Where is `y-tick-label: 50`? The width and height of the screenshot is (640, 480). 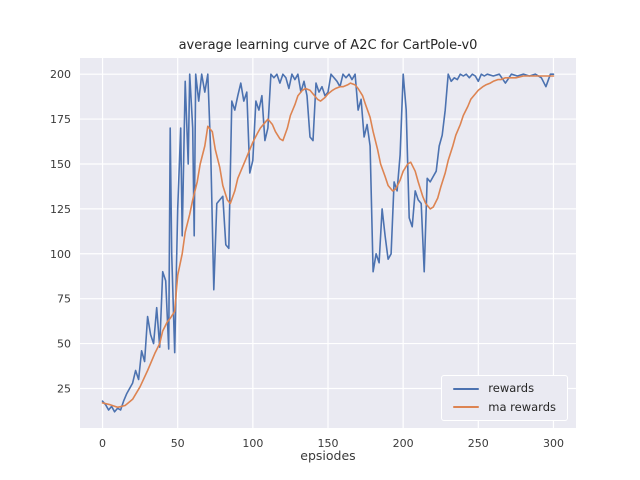
y-tick-label: 50 is located at coordinates (64, 344).